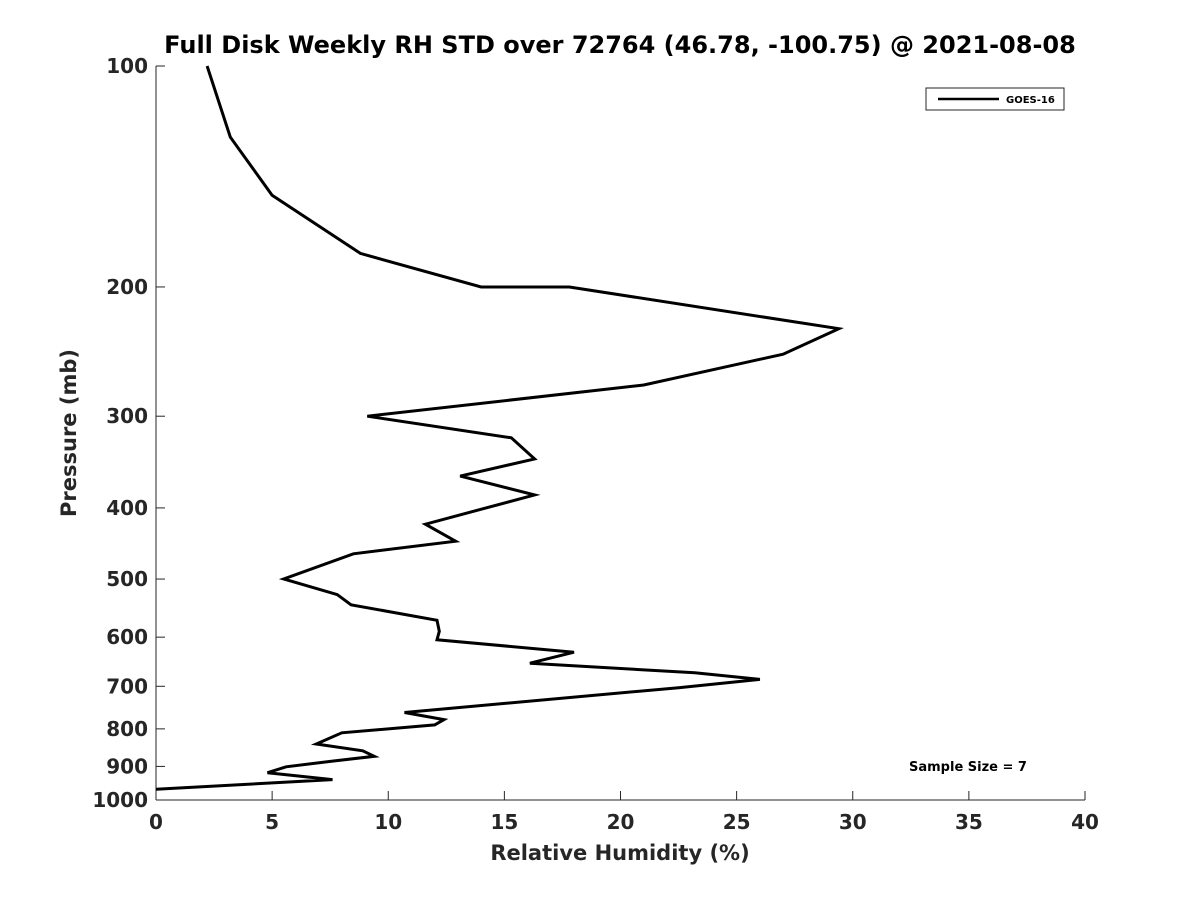 Image resolution: width=1200 pixels, height=900 pixels. What do you see at coordinates (127, 416) in the screenshot?
I see `y-tick-label: 300` at bounding box center [127, 416].